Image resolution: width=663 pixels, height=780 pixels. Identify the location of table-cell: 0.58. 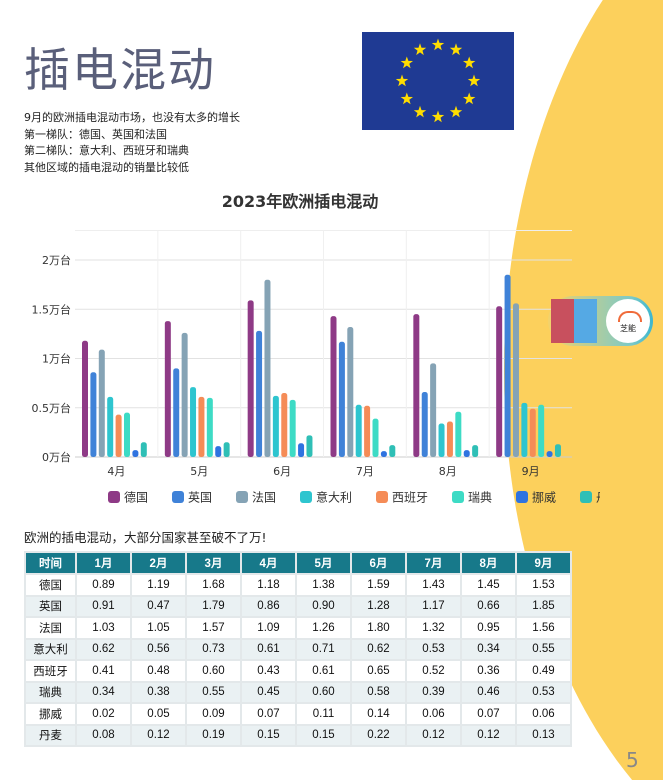
(378, 692).